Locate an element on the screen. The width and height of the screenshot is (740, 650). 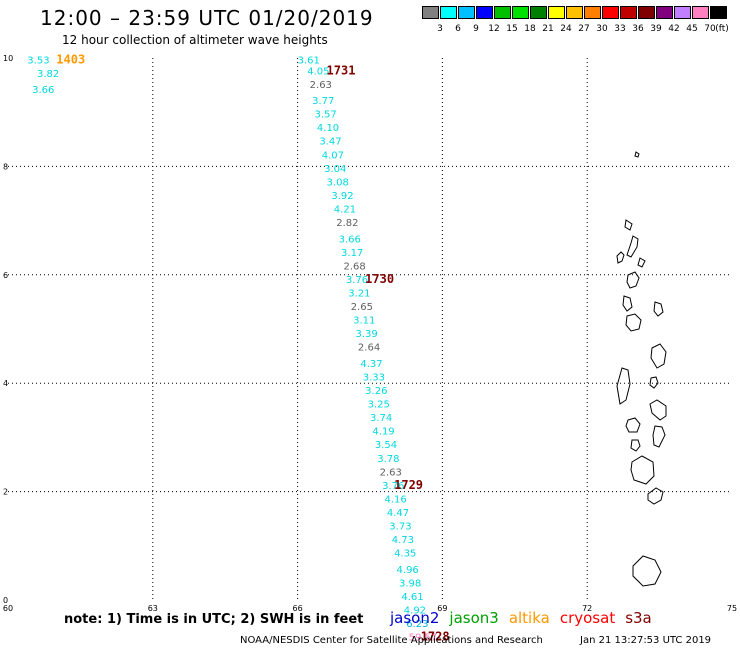
latitude-tick-label: 6 is located at coordinates (5, 275).